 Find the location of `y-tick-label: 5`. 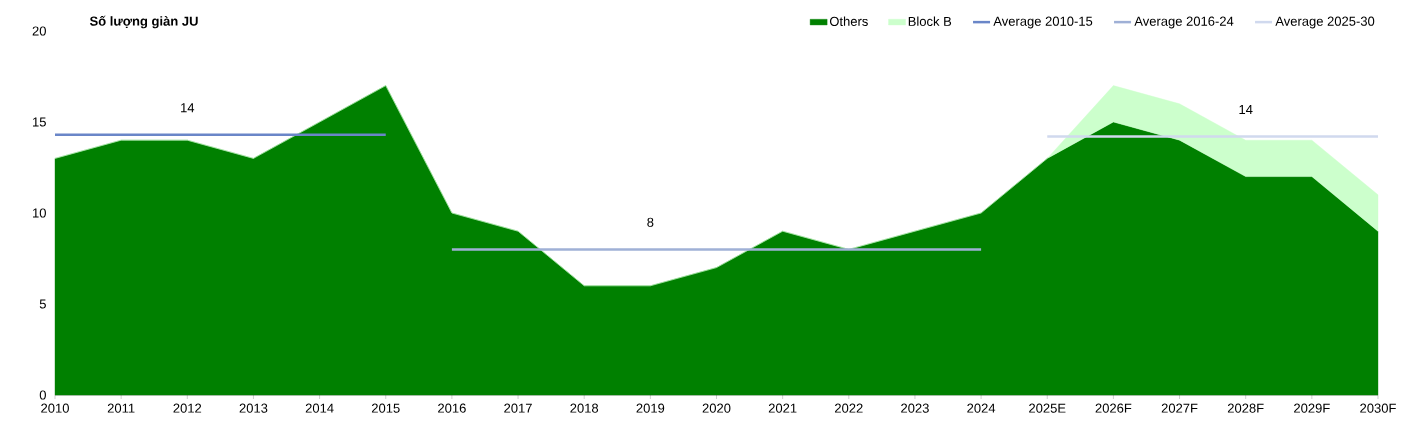

y-tick-label: 5 is located at coordinates (42, 304).